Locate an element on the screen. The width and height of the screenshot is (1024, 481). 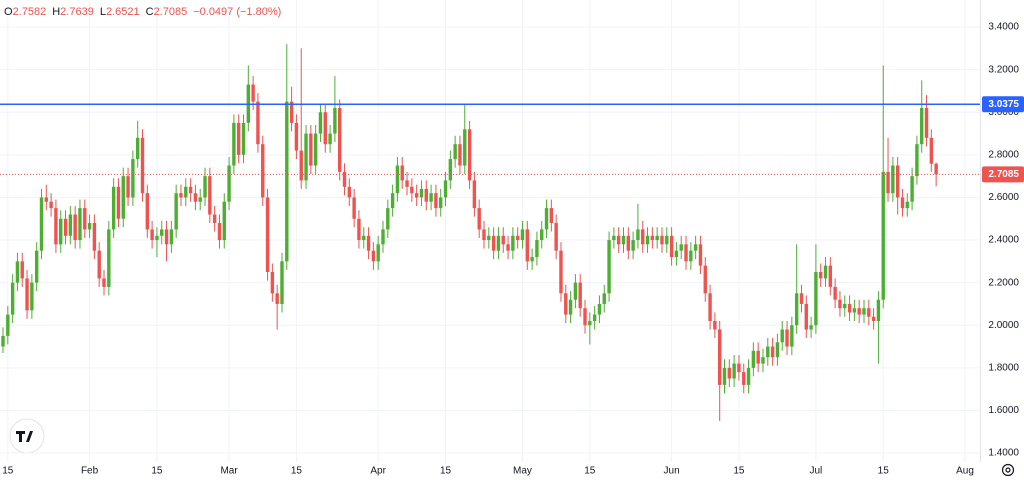
open-label: O is located at coordinates (8, 12).